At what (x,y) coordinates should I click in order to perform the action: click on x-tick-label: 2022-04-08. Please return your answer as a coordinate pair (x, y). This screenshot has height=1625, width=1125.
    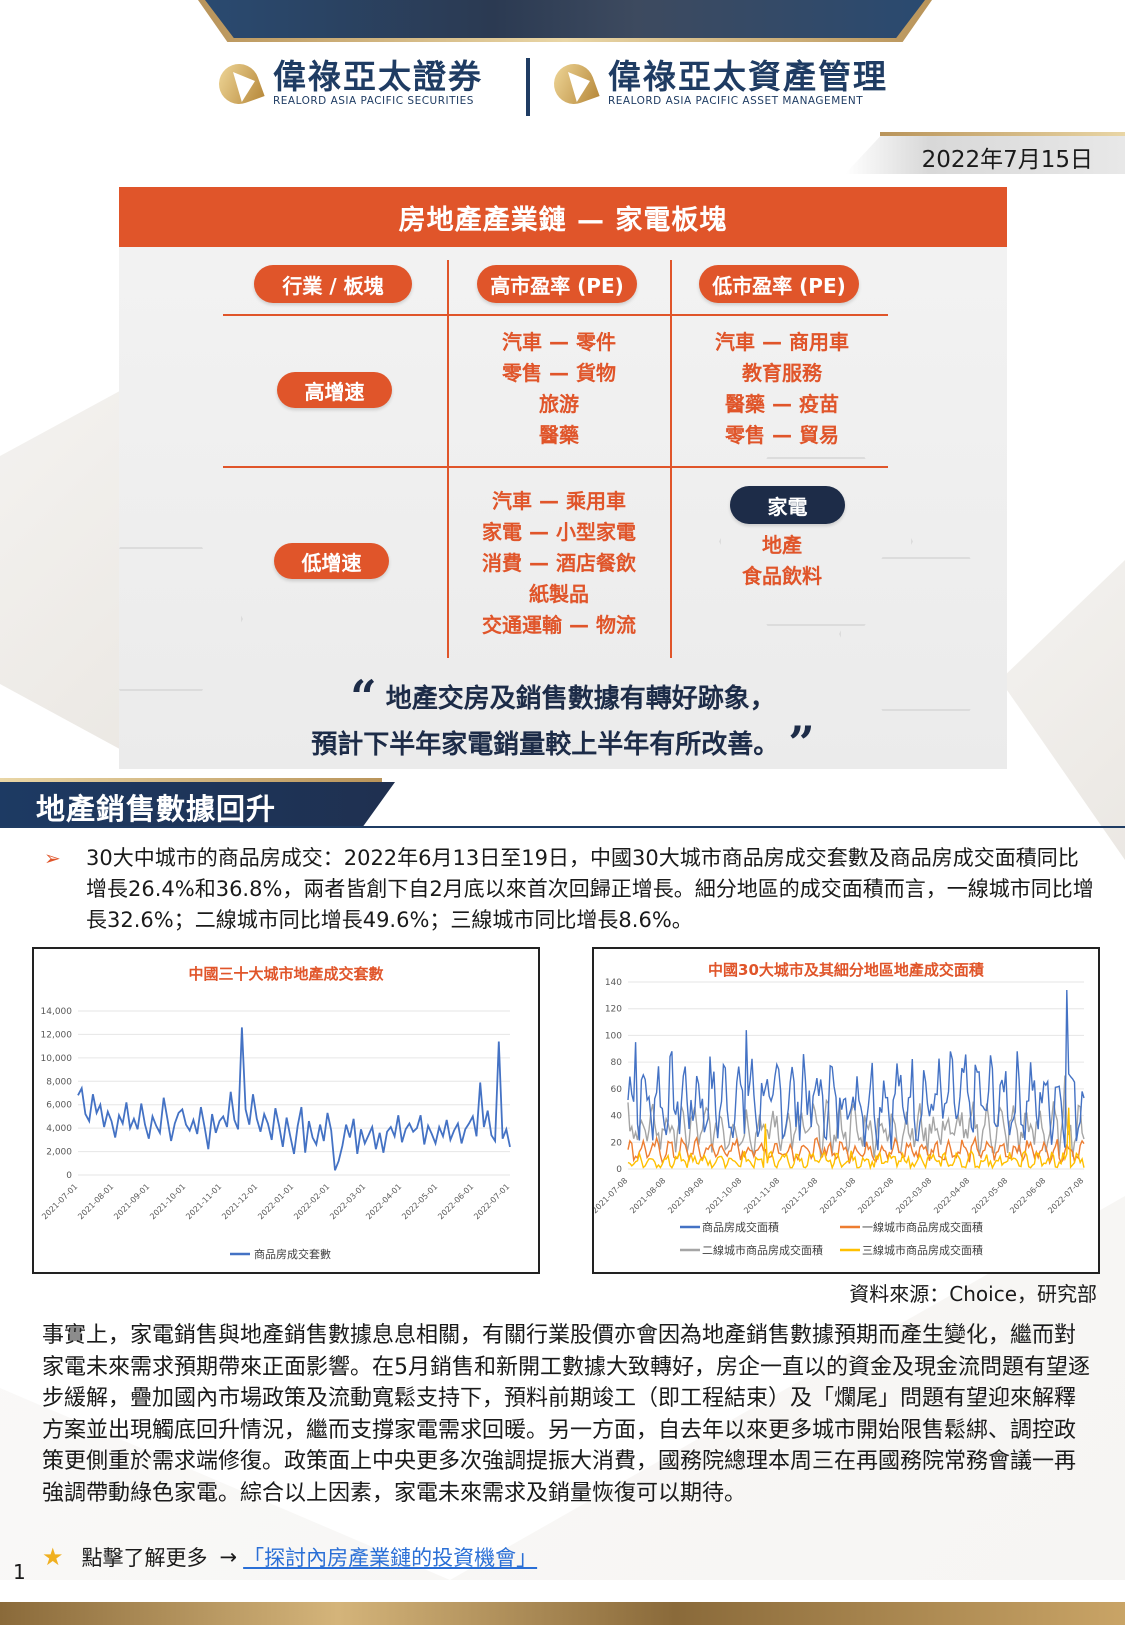
    Looking at the image, I should click on (951, 1195).